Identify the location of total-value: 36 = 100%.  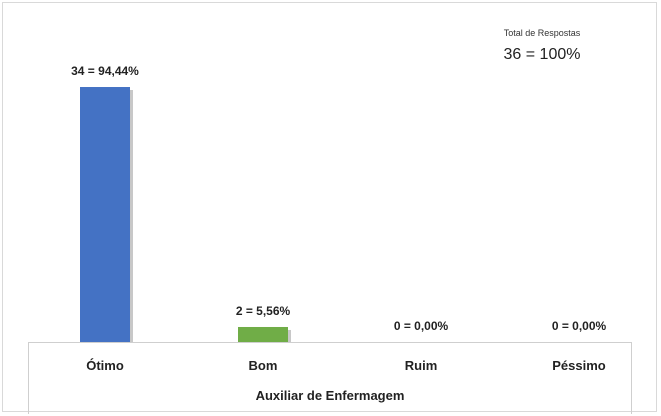
(542, 54).